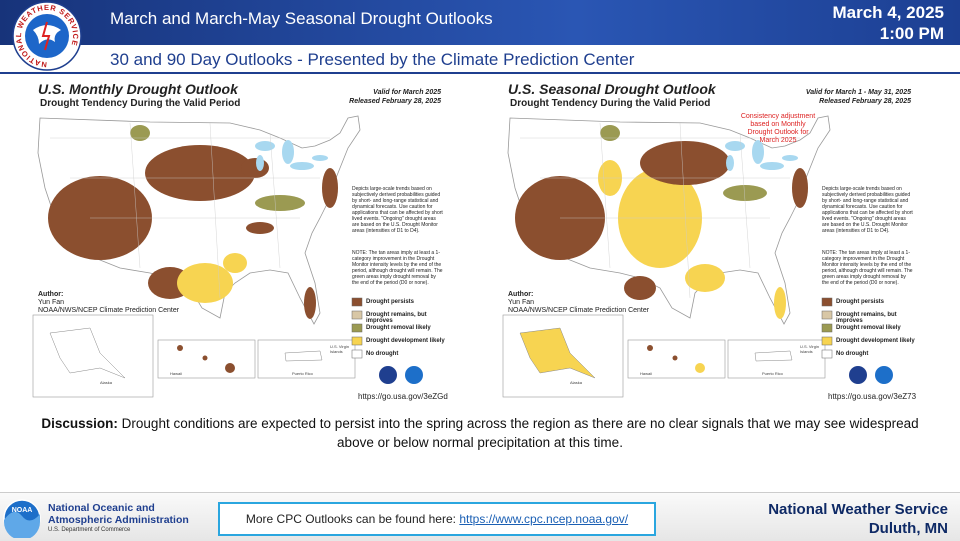 This screenshot has width=960, height=541. What do you see at coordinates (89, 530) in the screenshot?
I see `department: U.S. Department of Commerce` at bounding box center [89, 530].